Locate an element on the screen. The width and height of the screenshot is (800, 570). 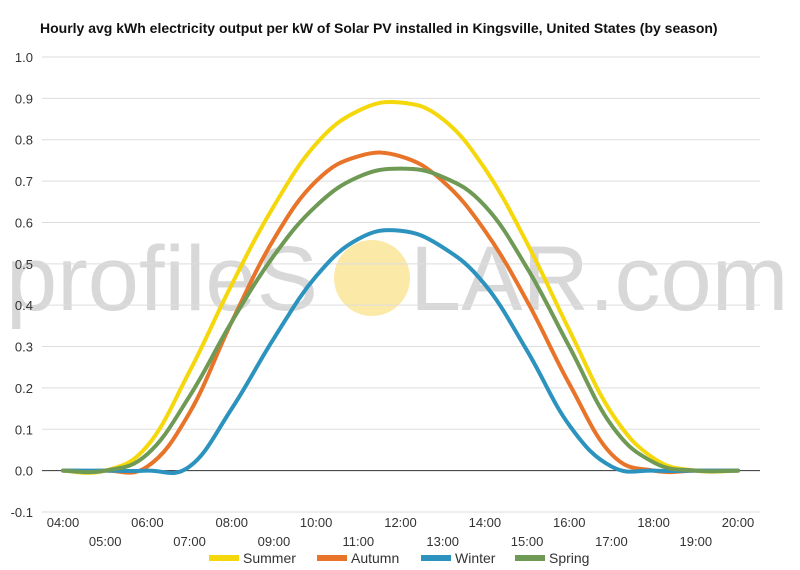
y-tick-label: 0.2 is located at coordinates (24, 388).